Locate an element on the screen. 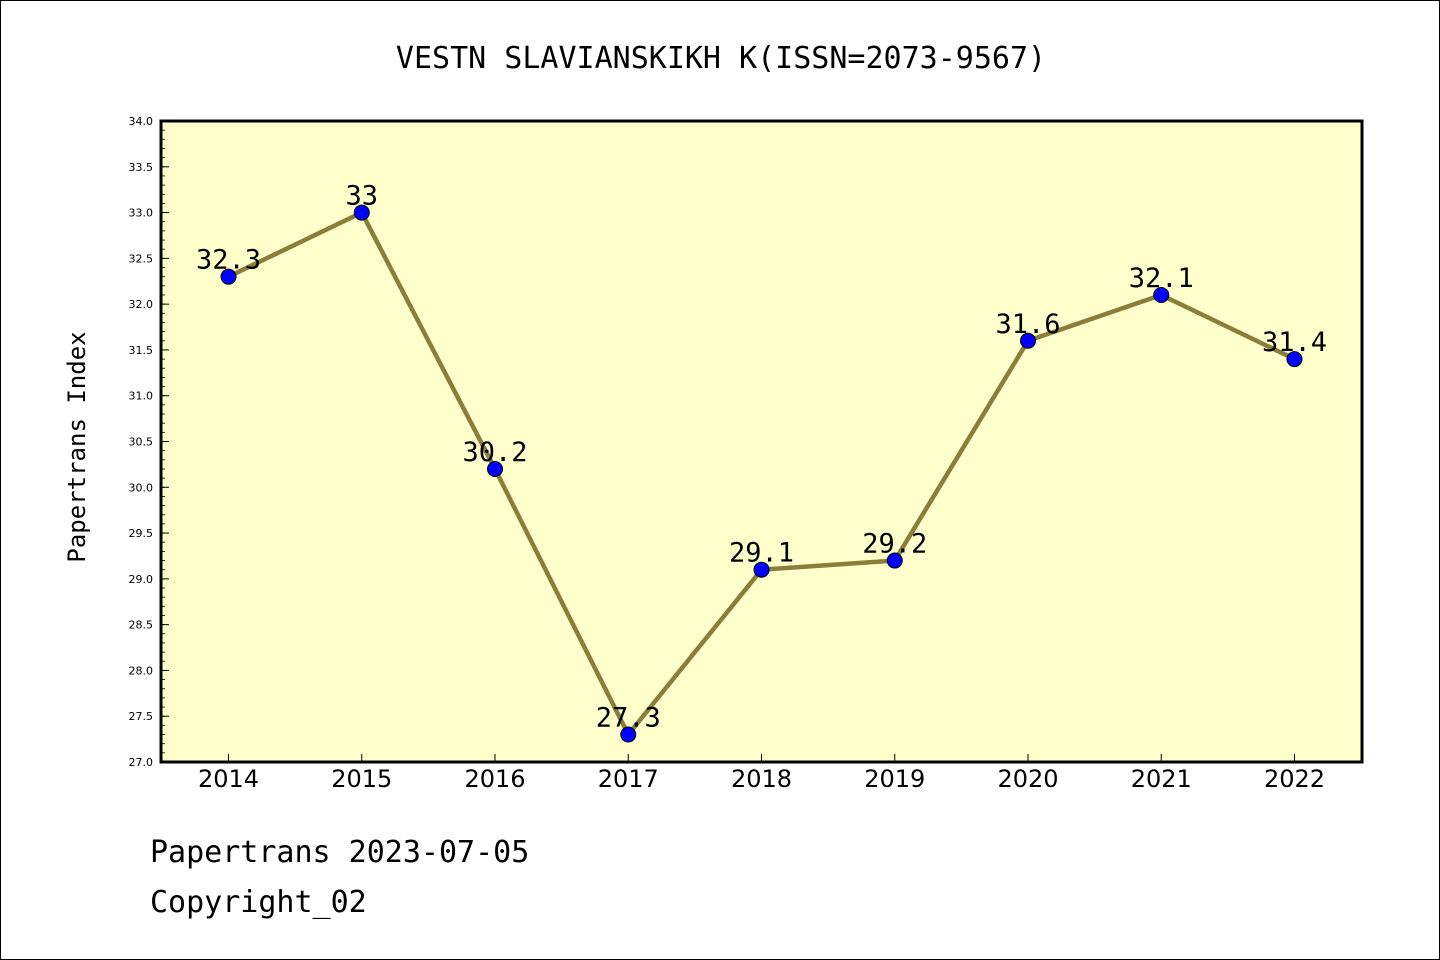 This screenshot has height=960, width=1440. chart-title: VESTN SLAVIANSKIKH K(ISSN=2073-9567) is located at coordinates (721, 58).